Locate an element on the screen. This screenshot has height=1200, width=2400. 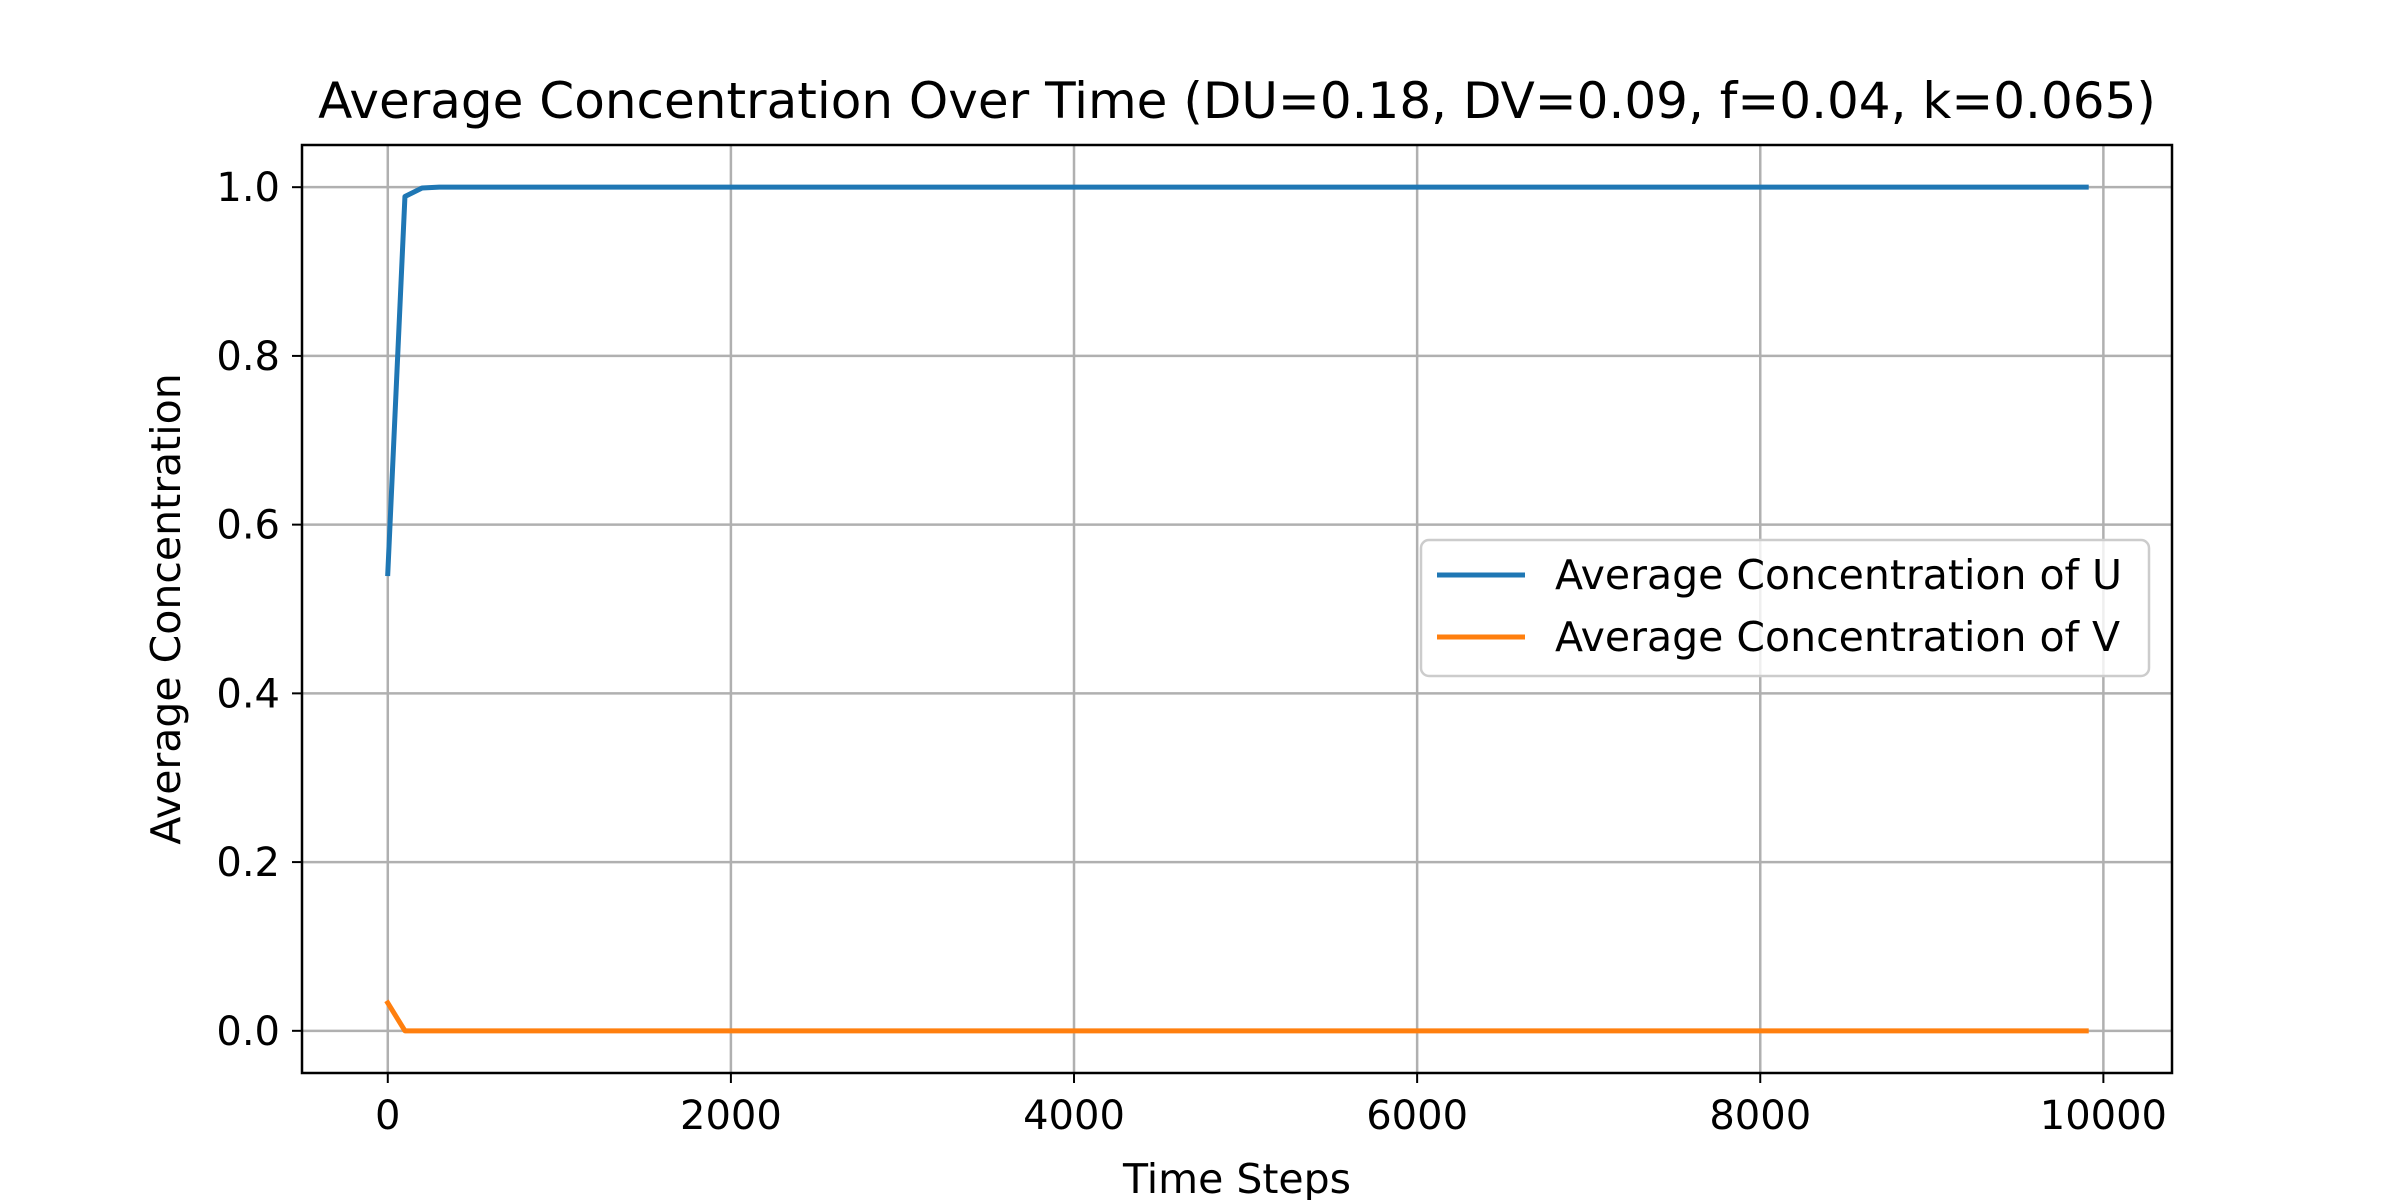
legend-label-u: Average Concentration of U is located at coordinates (1838, 575).